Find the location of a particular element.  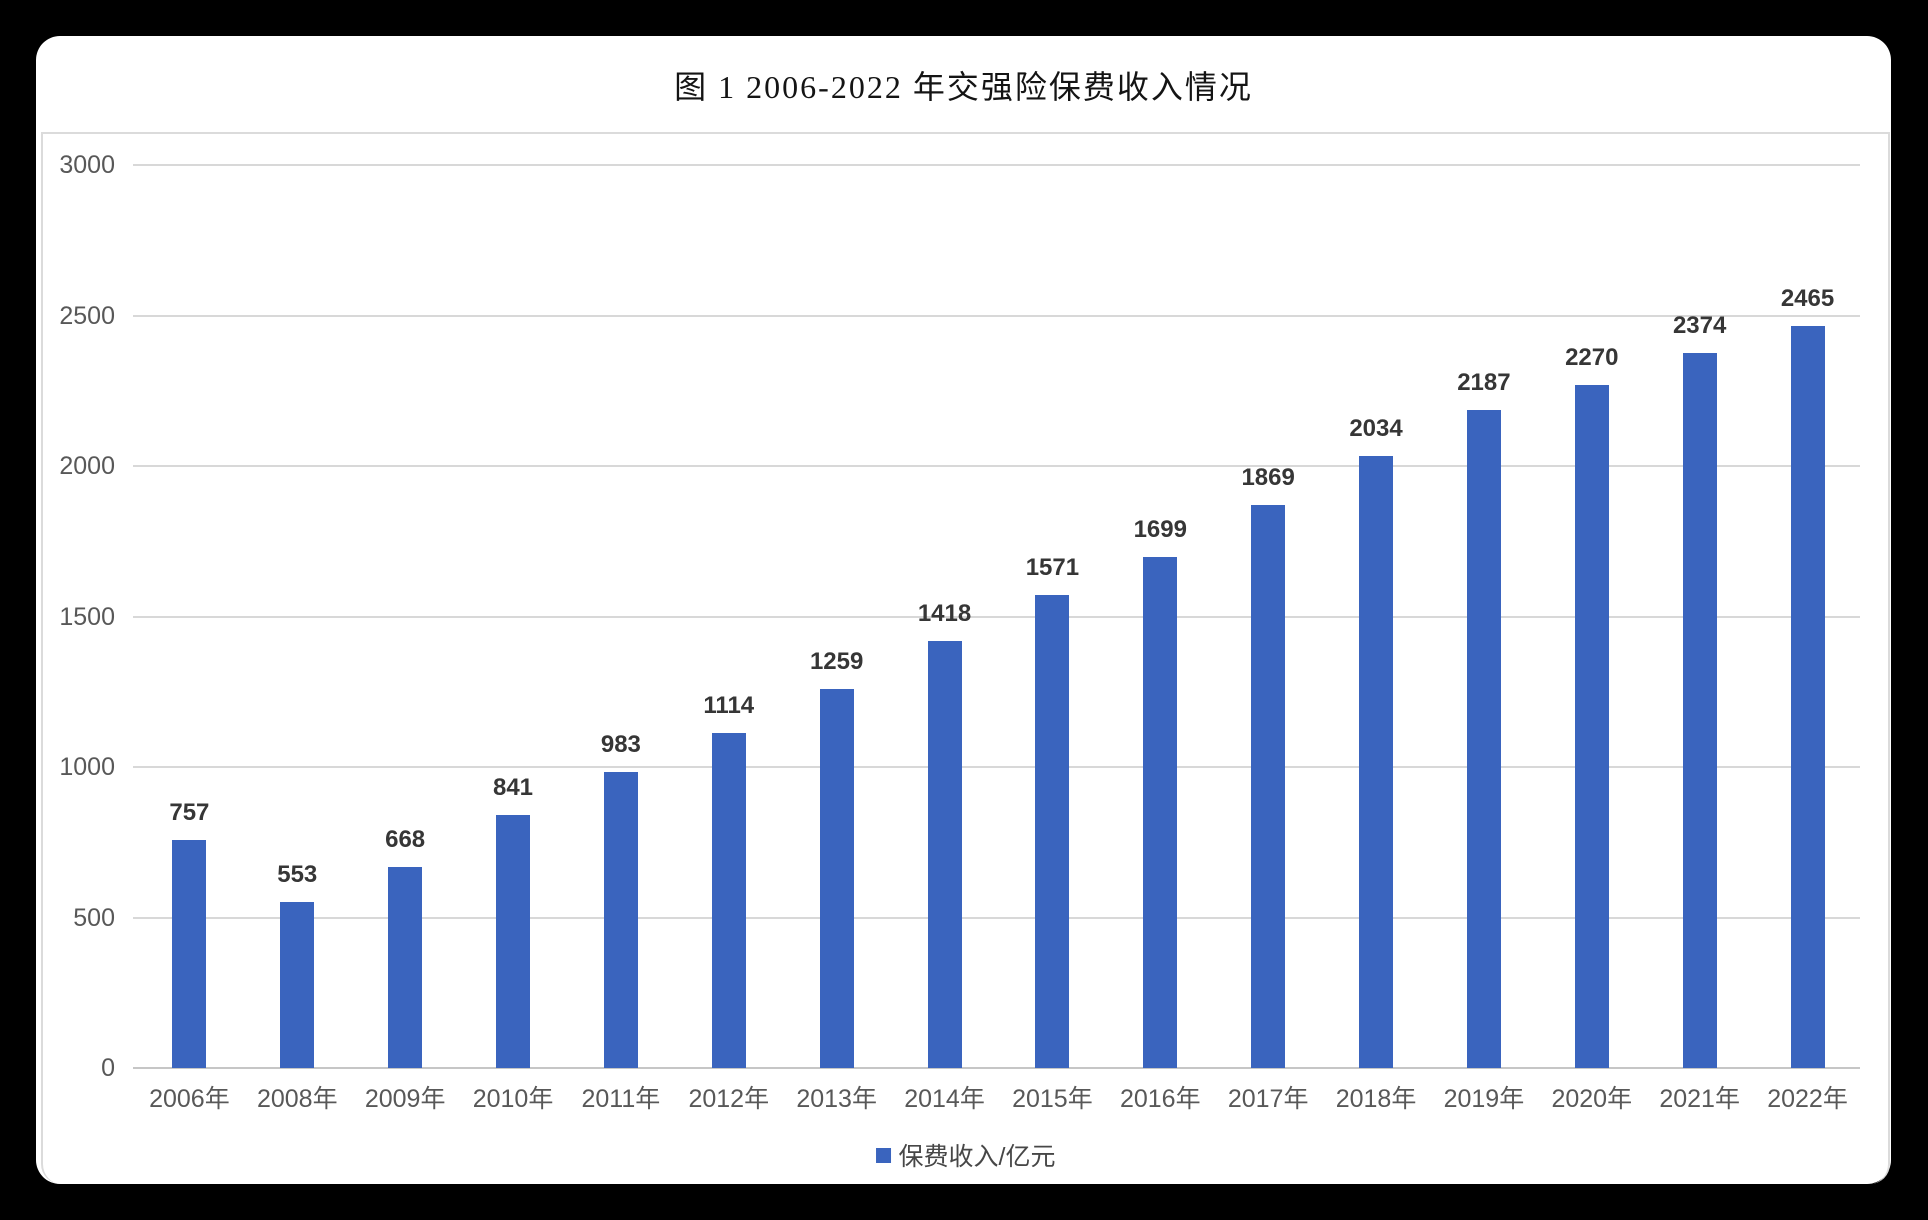

bar-value-label: 1259 is located at coordinates (836, 662).